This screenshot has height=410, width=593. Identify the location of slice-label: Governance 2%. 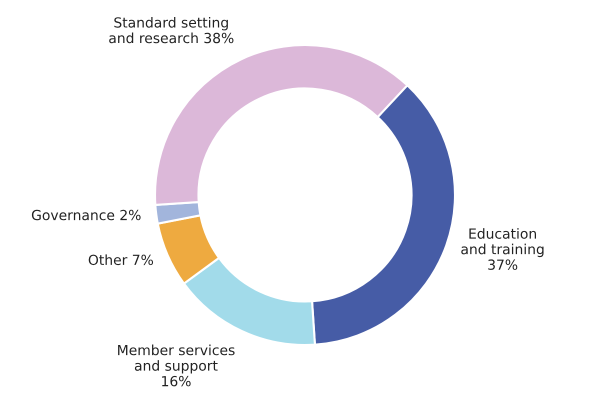
(86, 215).